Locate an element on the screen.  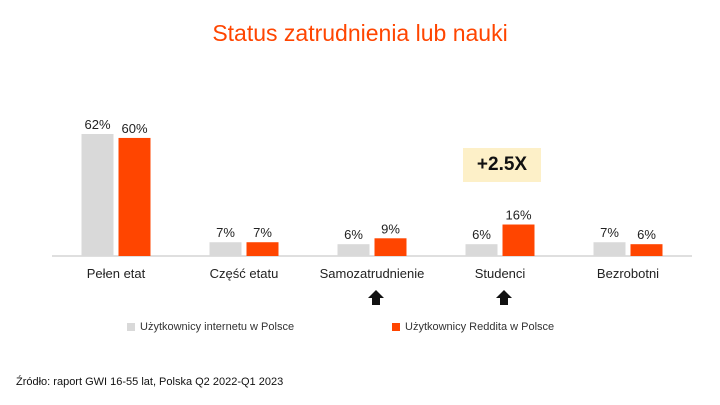
category-label-3: Samozatrudnienie is located at coordinates (372, 273).